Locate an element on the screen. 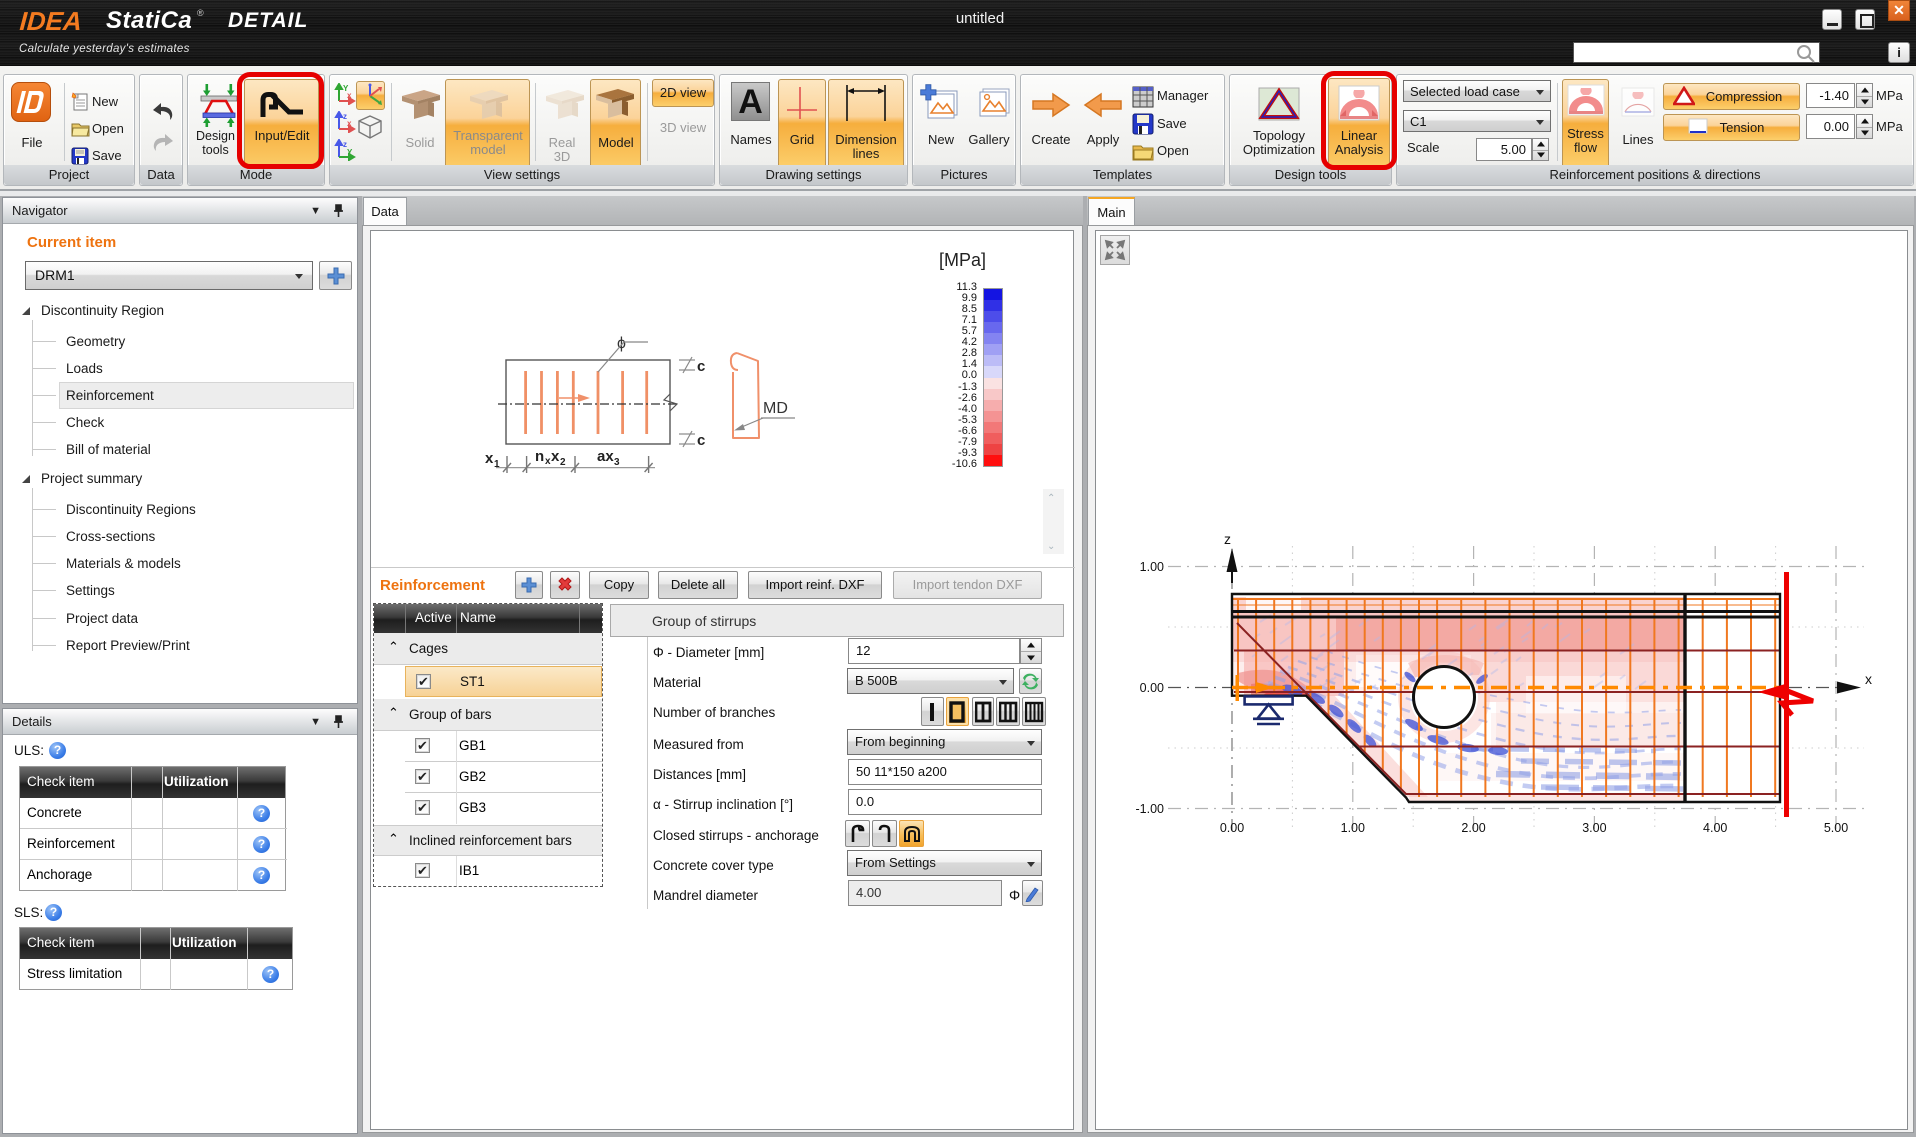 This screenshot has width=1916, height=1137. svg-text: 3.00 is located at coordinates (1594, 828).